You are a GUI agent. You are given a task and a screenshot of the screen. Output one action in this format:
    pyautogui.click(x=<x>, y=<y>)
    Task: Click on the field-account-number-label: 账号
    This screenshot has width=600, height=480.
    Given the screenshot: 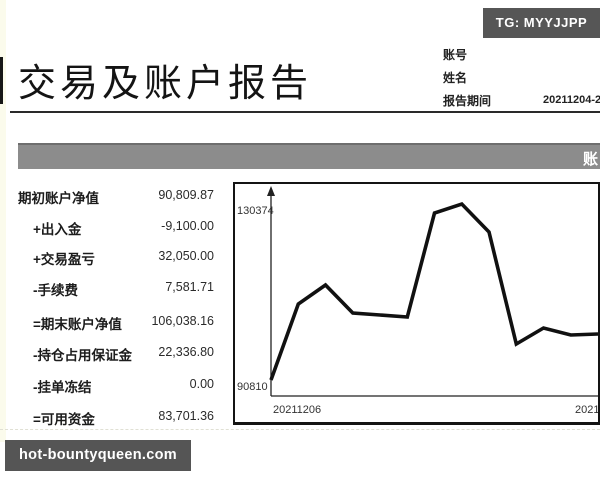 What is the action you would take?
    pyautogui.click(x=455, y=55)
    